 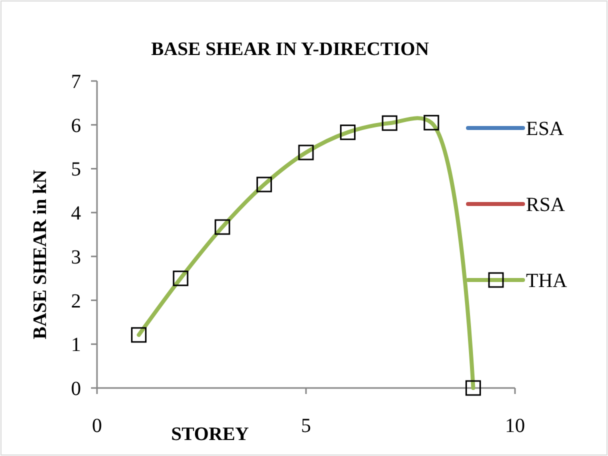 What do you see at coordinates (515, 426) in the screenshot?
I see `x-tick-label: 10` at bounding box center [515, 426].